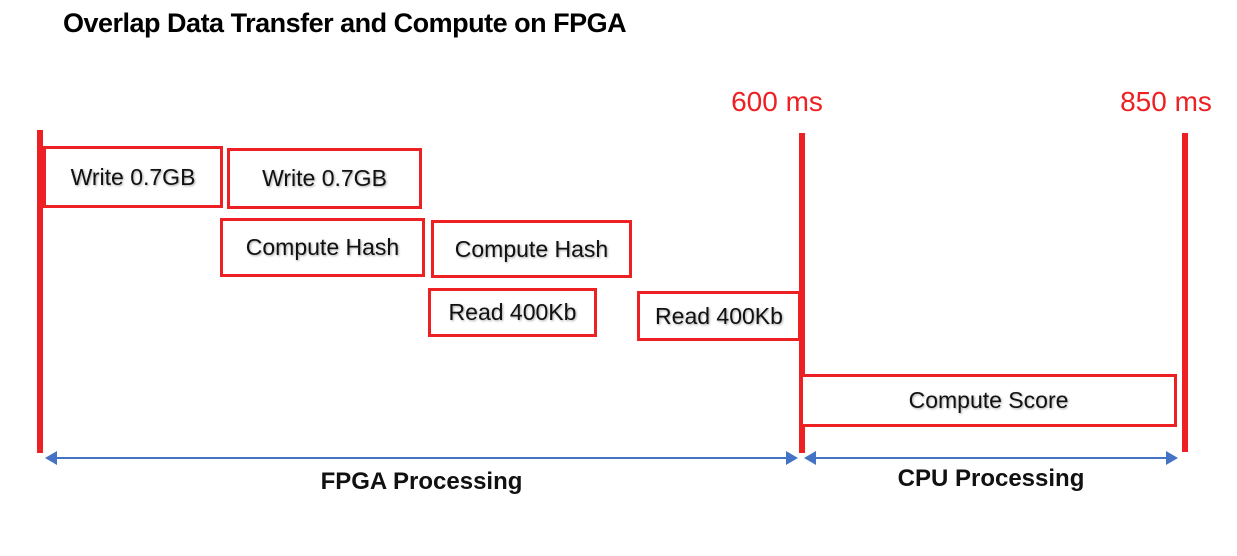 This screenshot has width=1237, height=556. What do you see at coordinates (40, 291) in the screenshot?
I see `timeline-start-line` at bounding box center [40, 291].